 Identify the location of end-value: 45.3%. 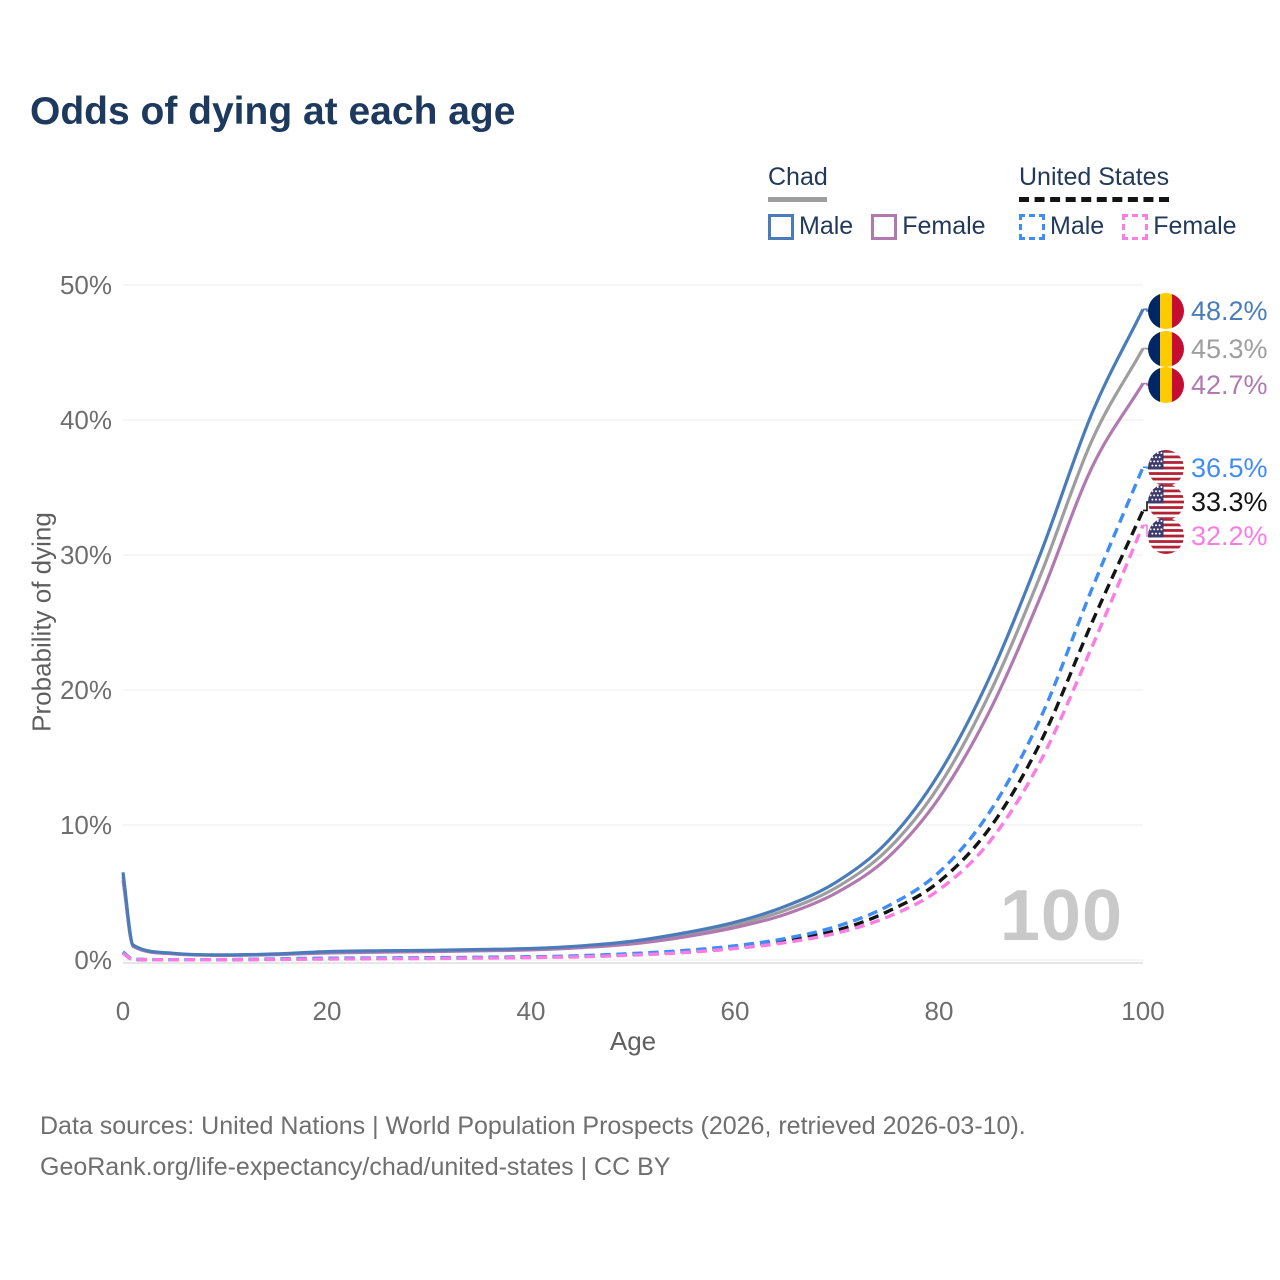
(1229, 348).